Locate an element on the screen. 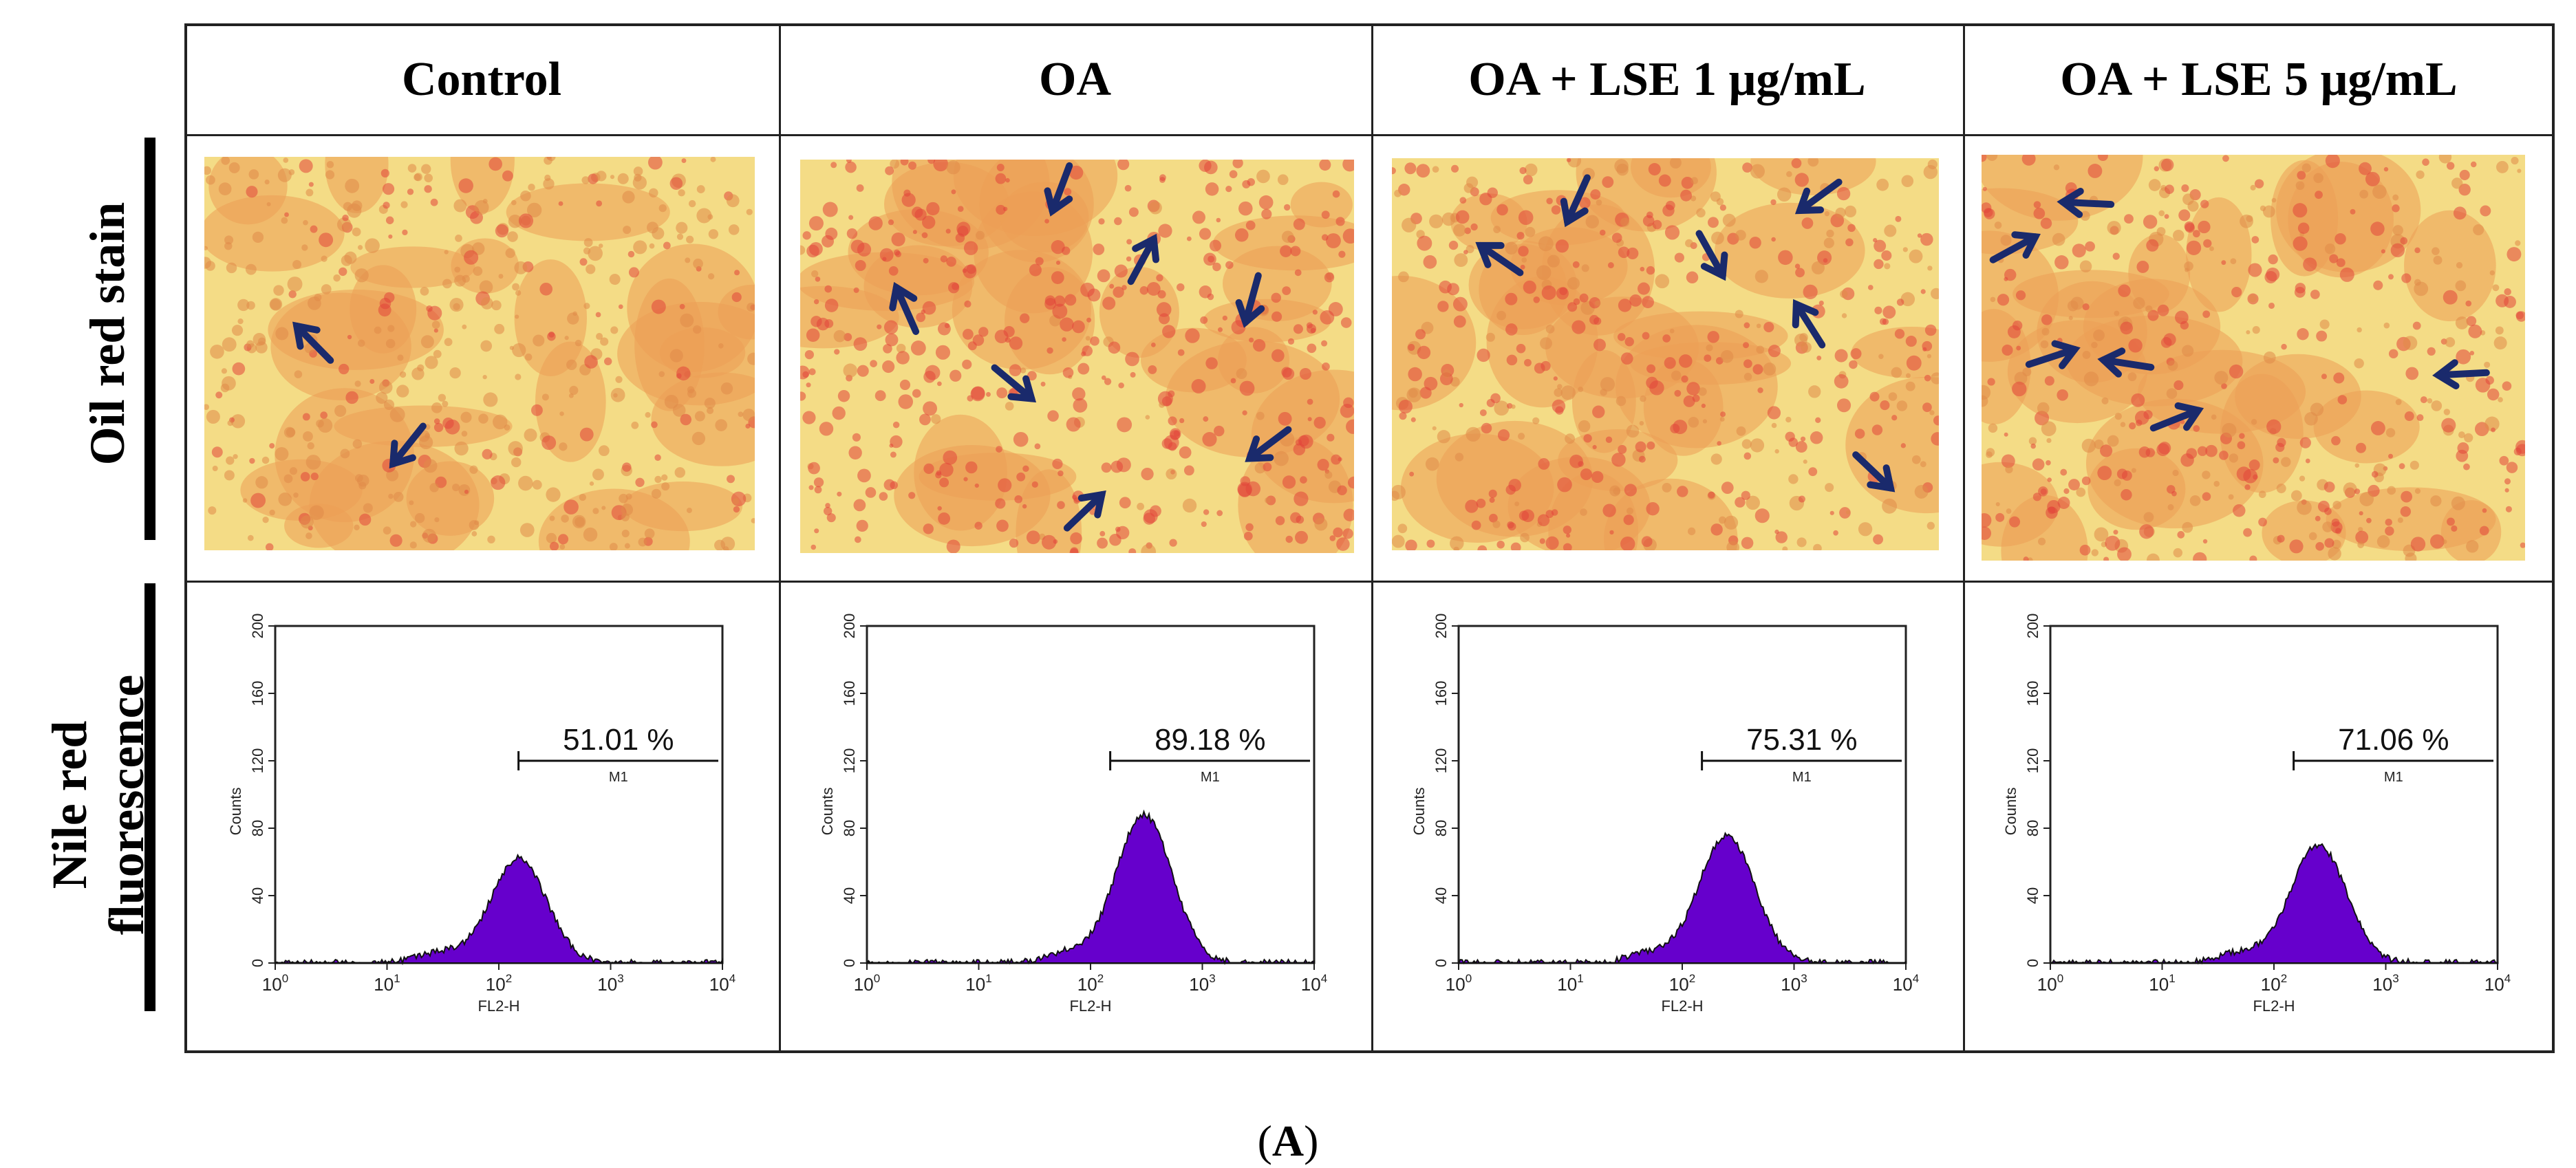 Image resolution: width=2576 pixels, height=1168 pixels. header-divider is located at coordinates (1370, 135).